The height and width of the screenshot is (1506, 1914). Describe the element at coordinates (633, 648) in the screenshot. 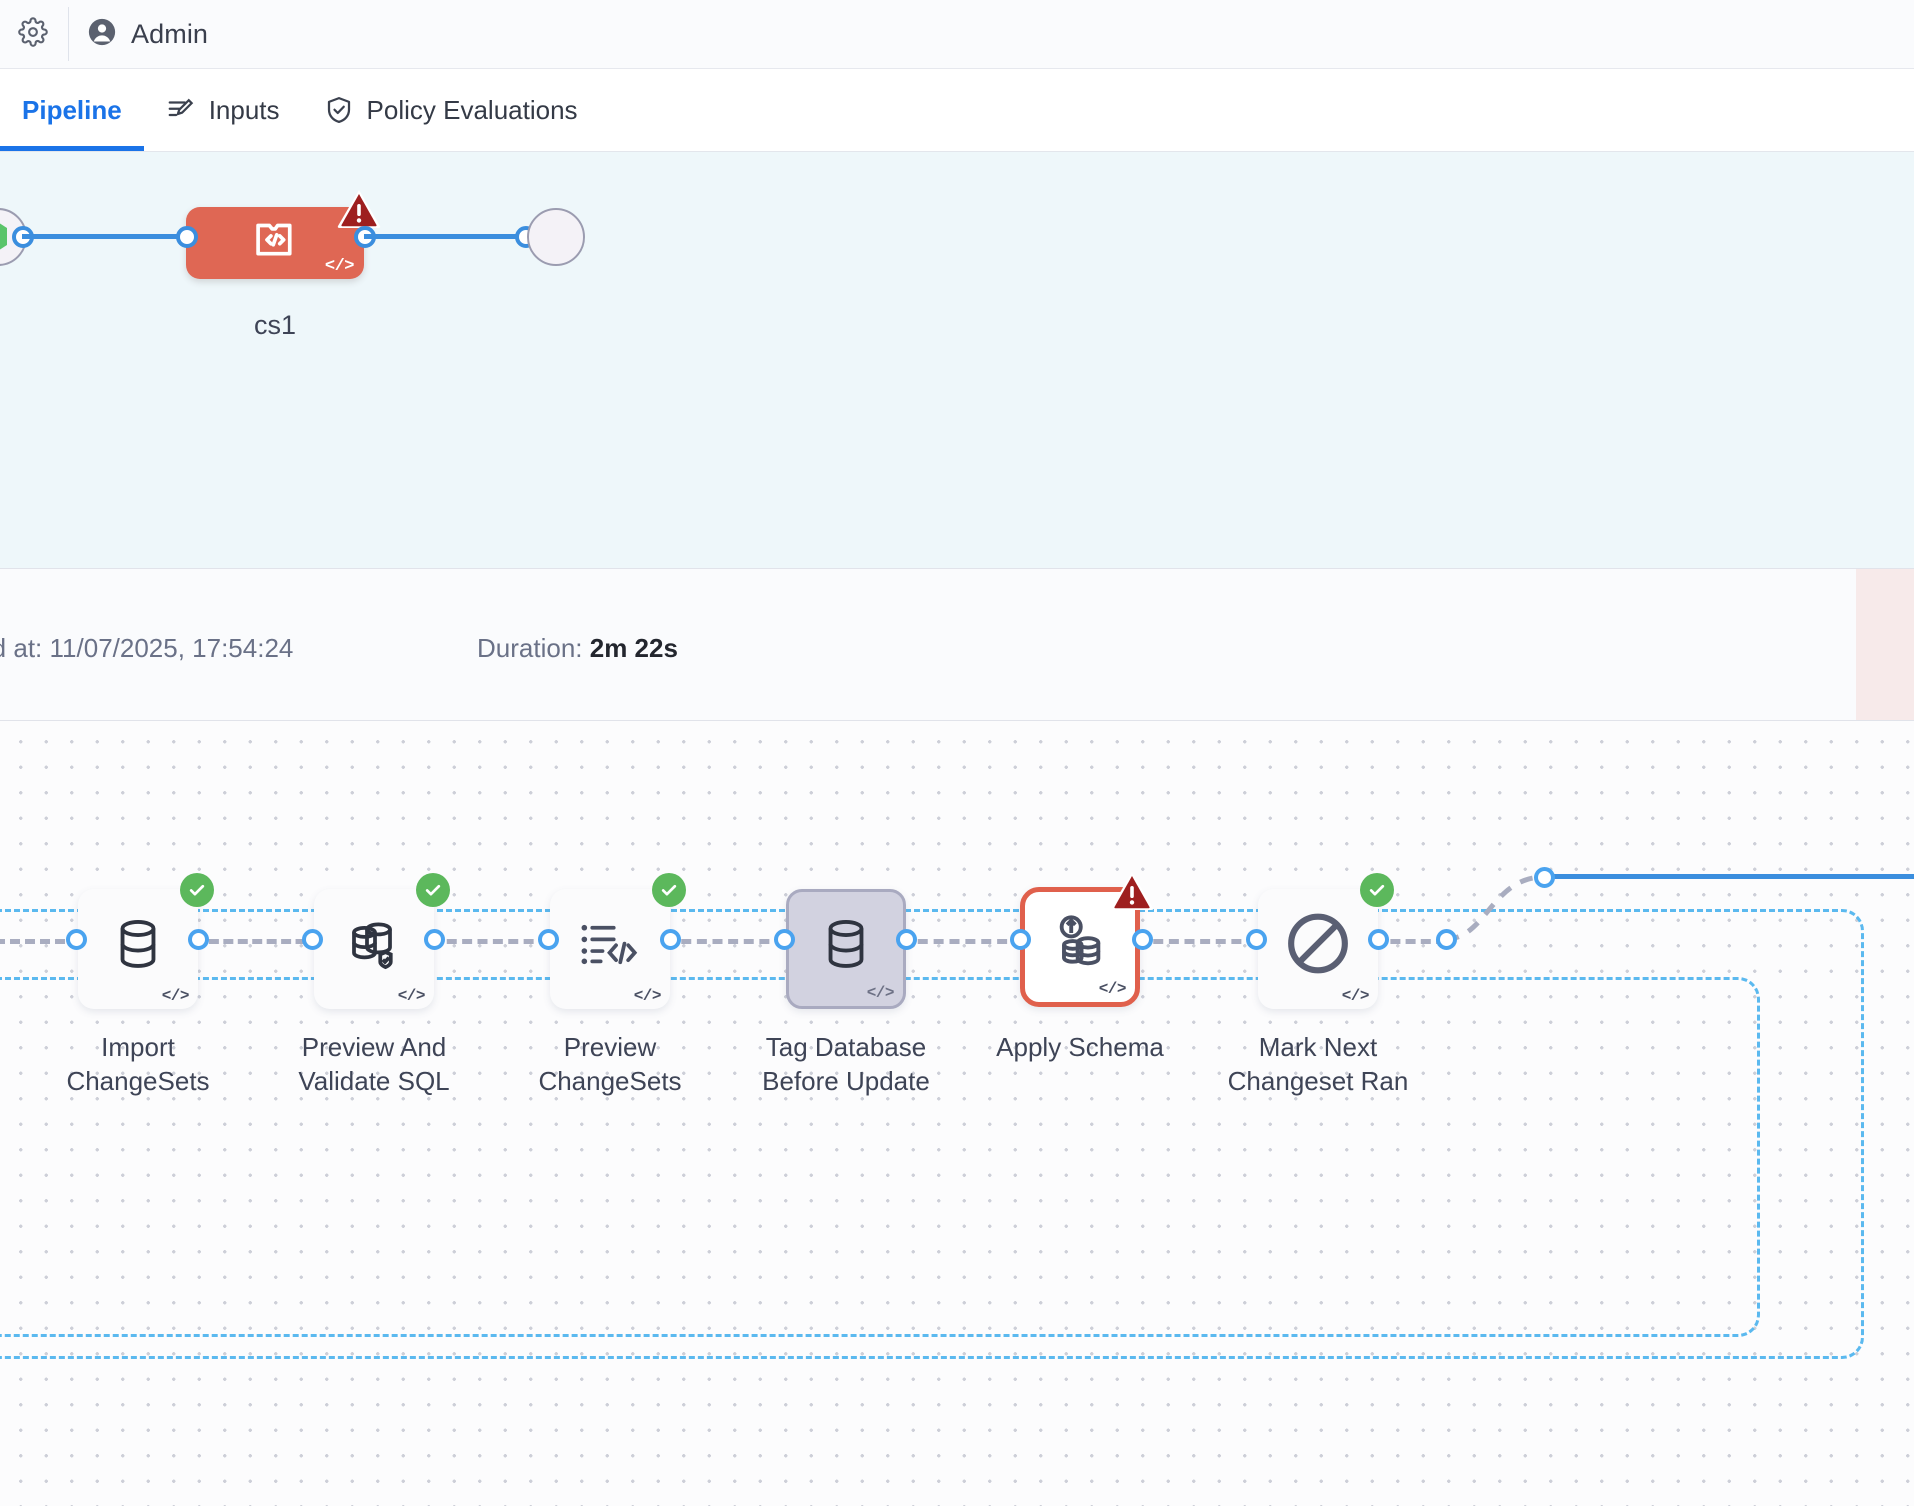

I see `duration-value: 2m 22s` at that location.